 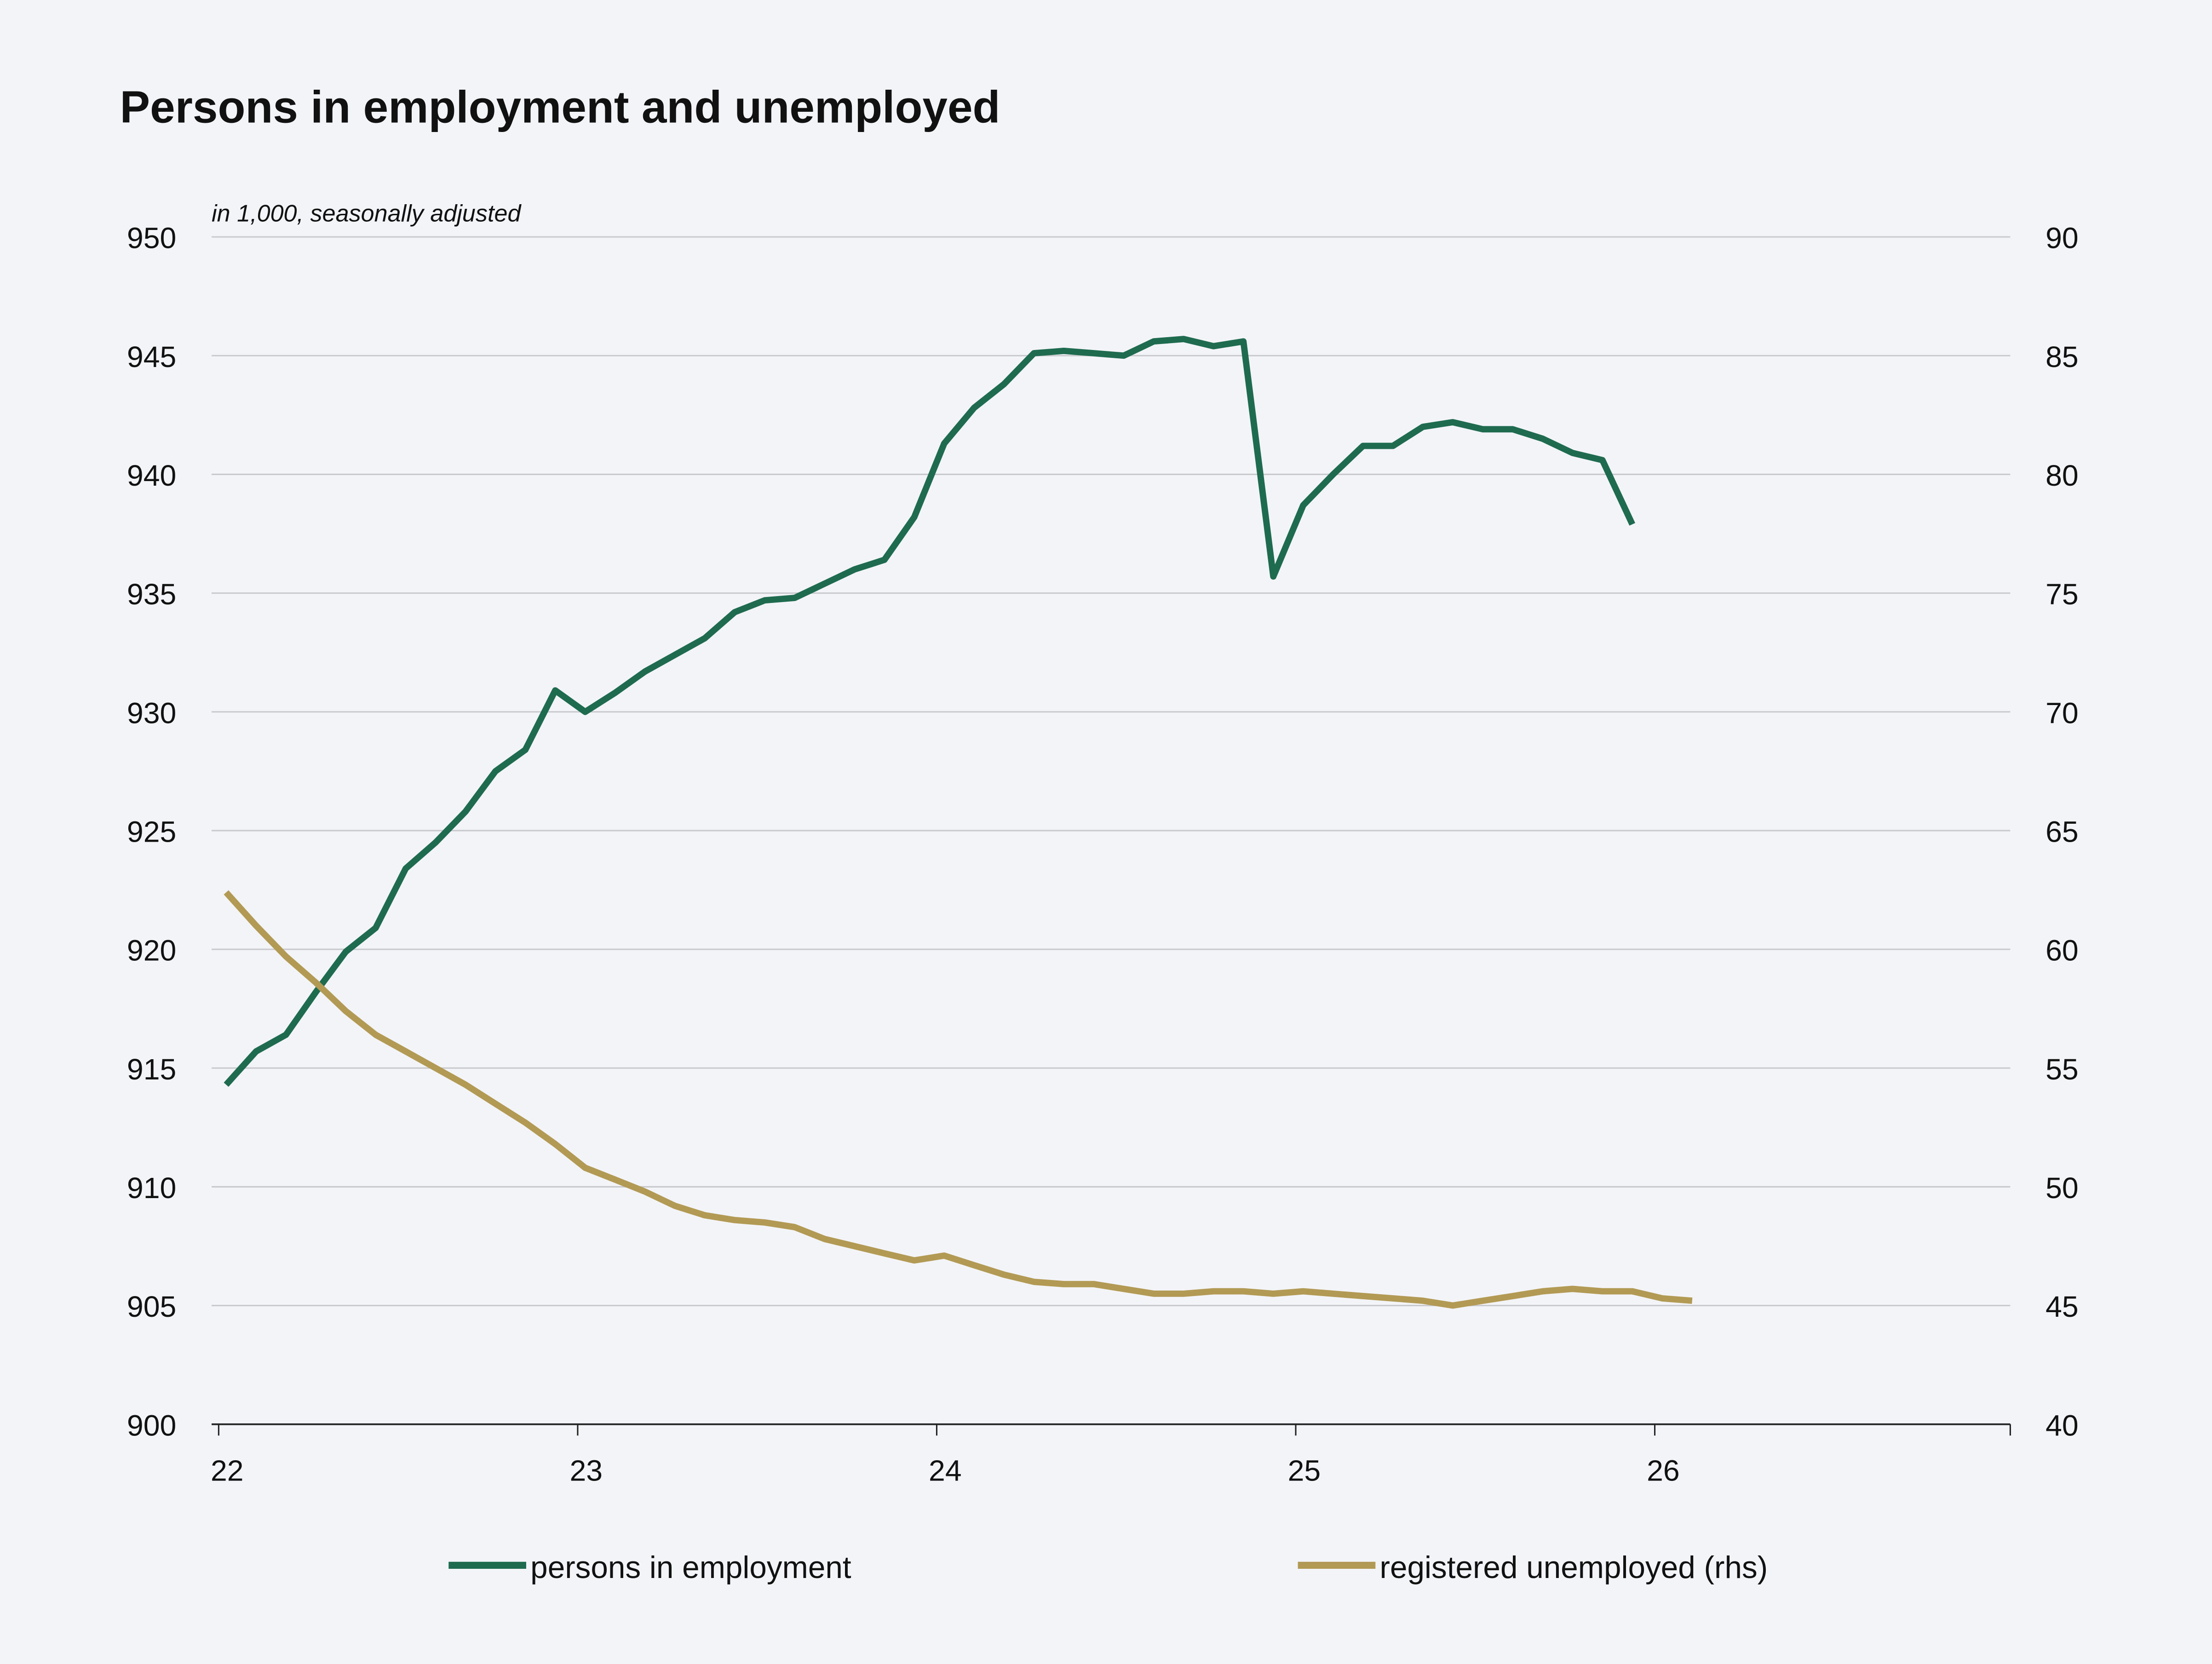 What do you see at coordinates (2062, 831) in the screenshot?
I see `y-right-tick-label: 65` at bounding box center [2062, 831].